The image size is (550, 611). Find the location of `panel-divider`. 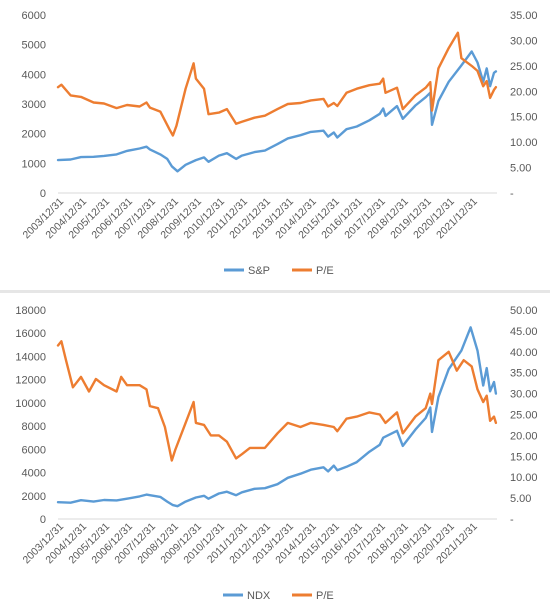

panel-divider is located at coordinates (275, 291).